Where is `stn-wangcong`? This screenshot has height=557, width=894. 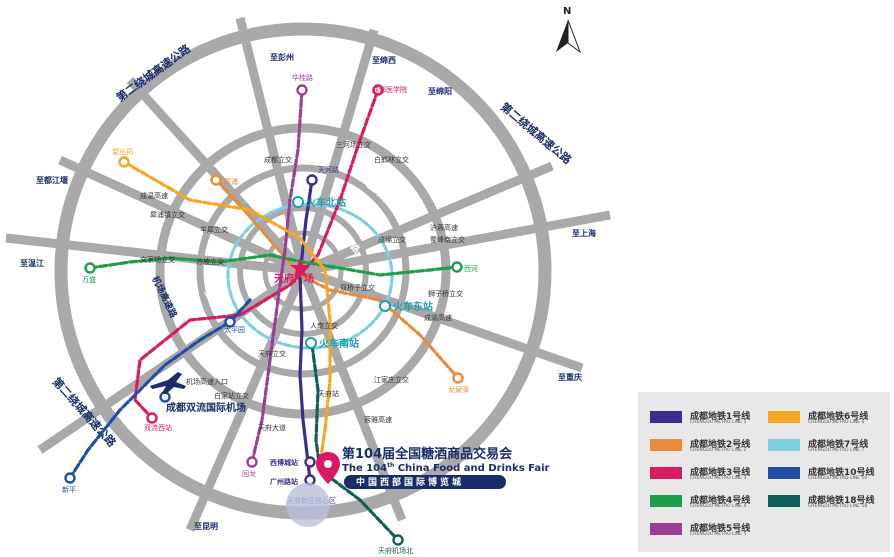
stn-wangcong is located at coordinates (124, 162).